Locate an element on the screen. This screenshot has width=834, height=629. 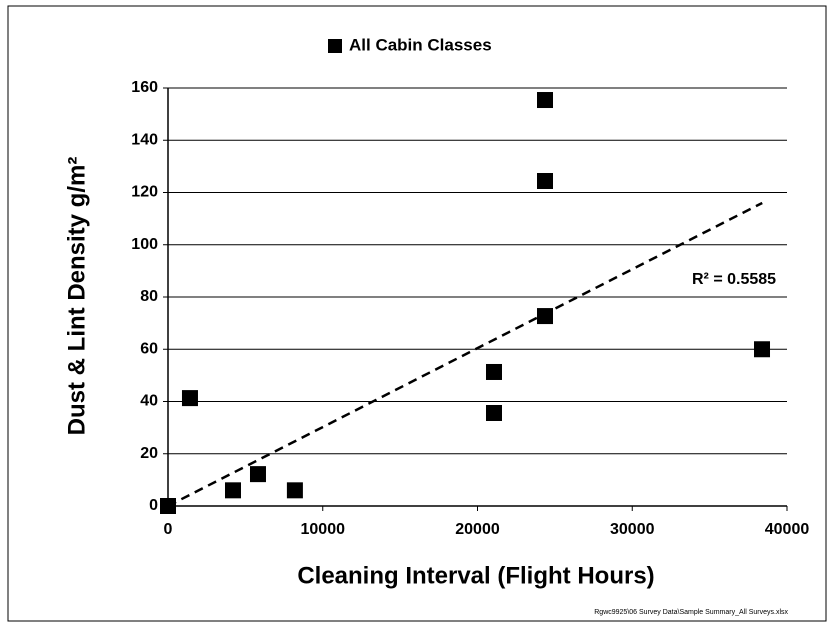
x-tick-label: 30000 is located at coordinates (632, 529).